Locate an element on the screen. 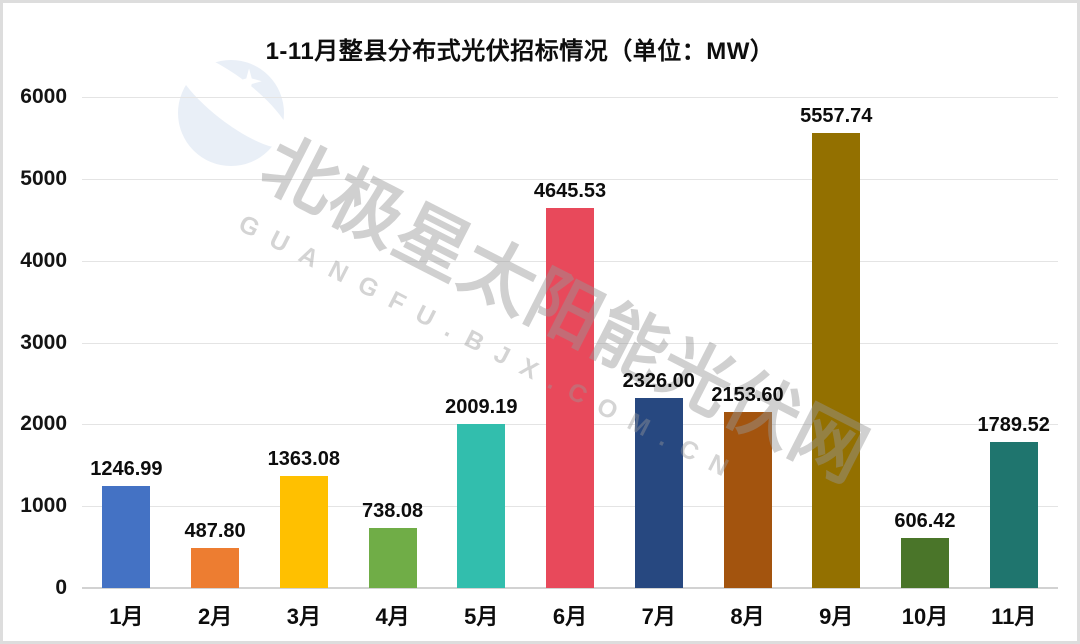 The width and height of the screenshot is (1080, 644). bar-9月 is located at coordinates (836, 360).